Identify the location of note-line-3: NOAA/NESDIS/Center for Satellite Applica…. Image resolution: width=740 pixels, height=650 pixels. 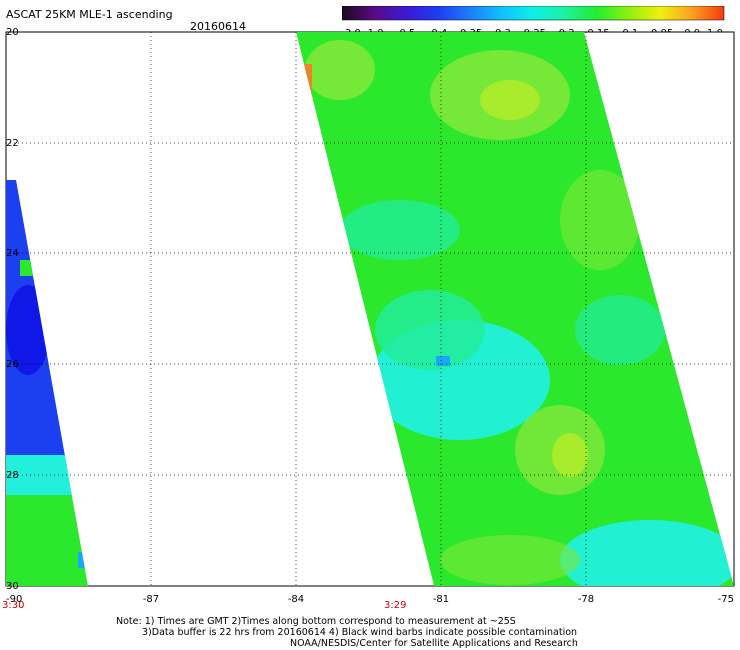
(434, 643).